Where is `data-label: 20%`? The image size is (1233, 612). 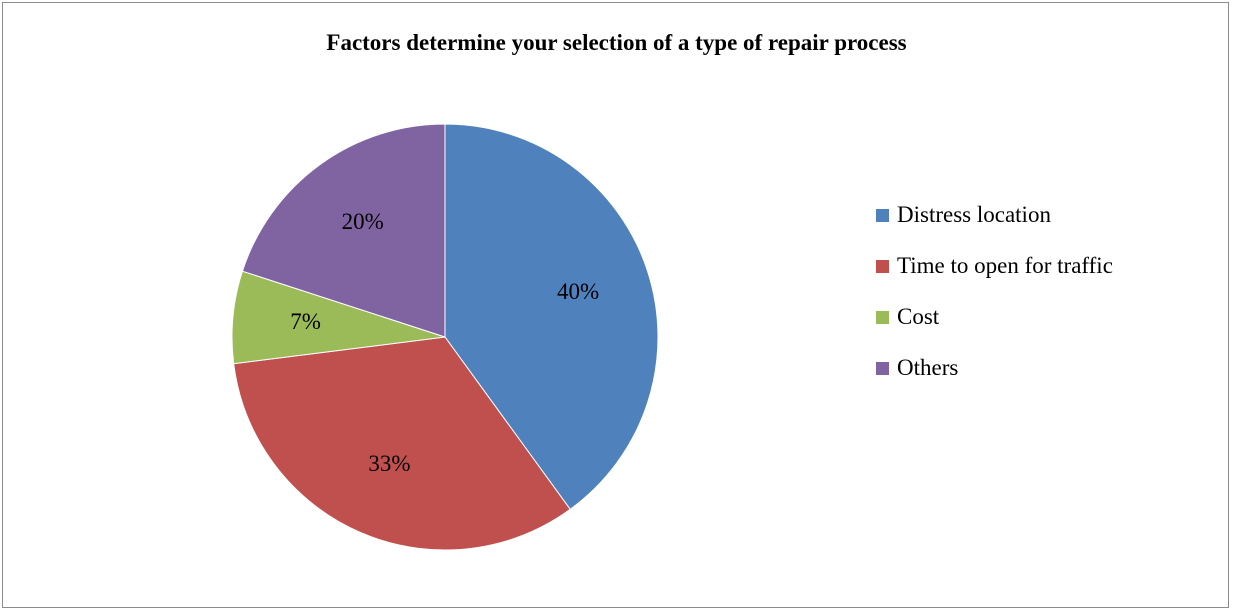 data-label: 20% is located at coordinates (363, 221).